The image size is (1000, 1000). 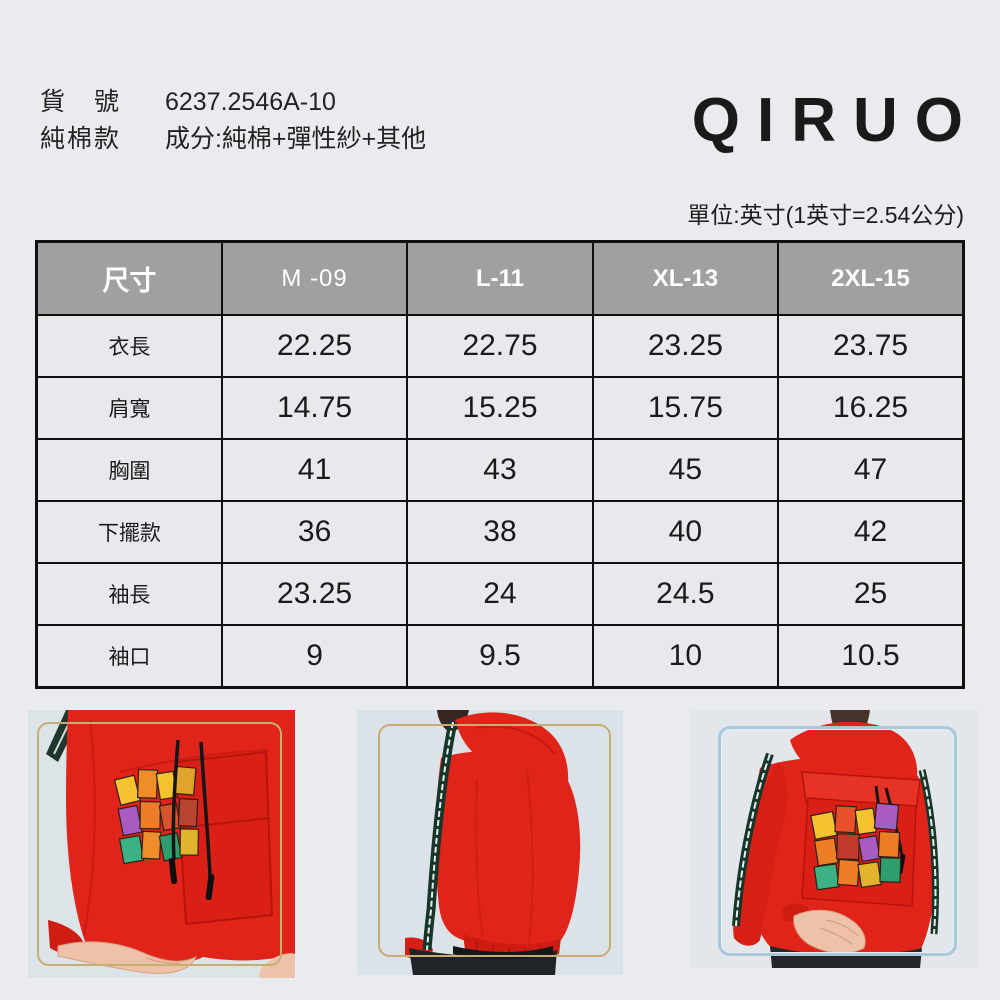 I want to click on size-value-cell: 24, so click(x=500, y=594).